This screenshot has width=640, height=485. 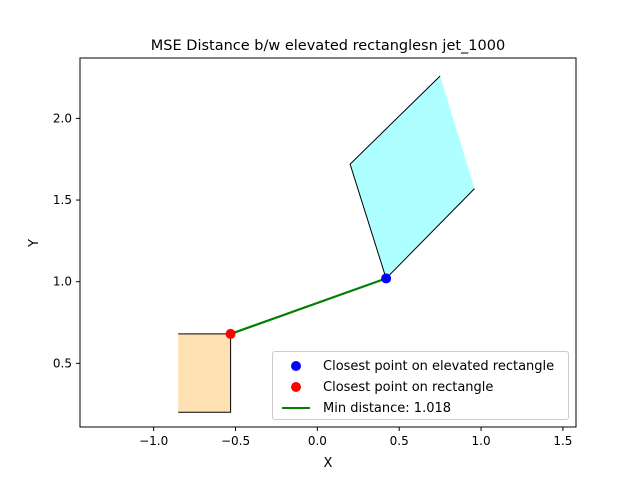 What do you see at coordinates (386, 278) in the screenshot?
I see `closest-point-elevated` at bounding box center [386, 278].